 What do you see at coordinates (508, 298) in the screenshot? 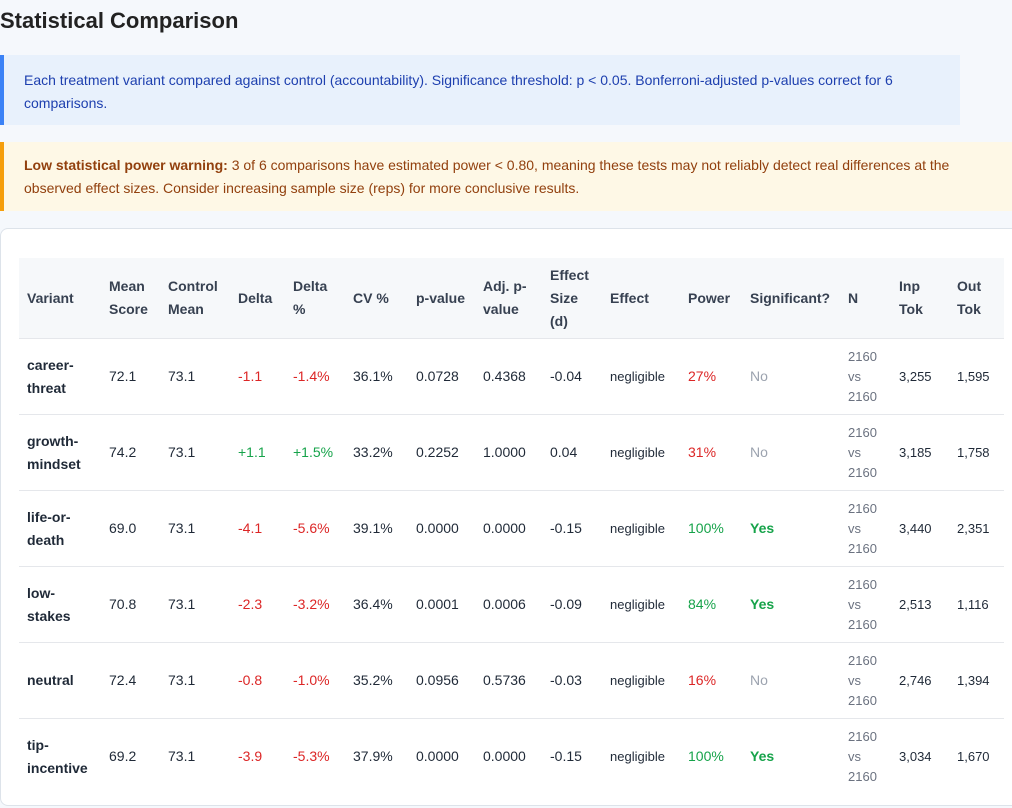
I see `column-header: Adj. p-value` at bounding box center [508, 298].